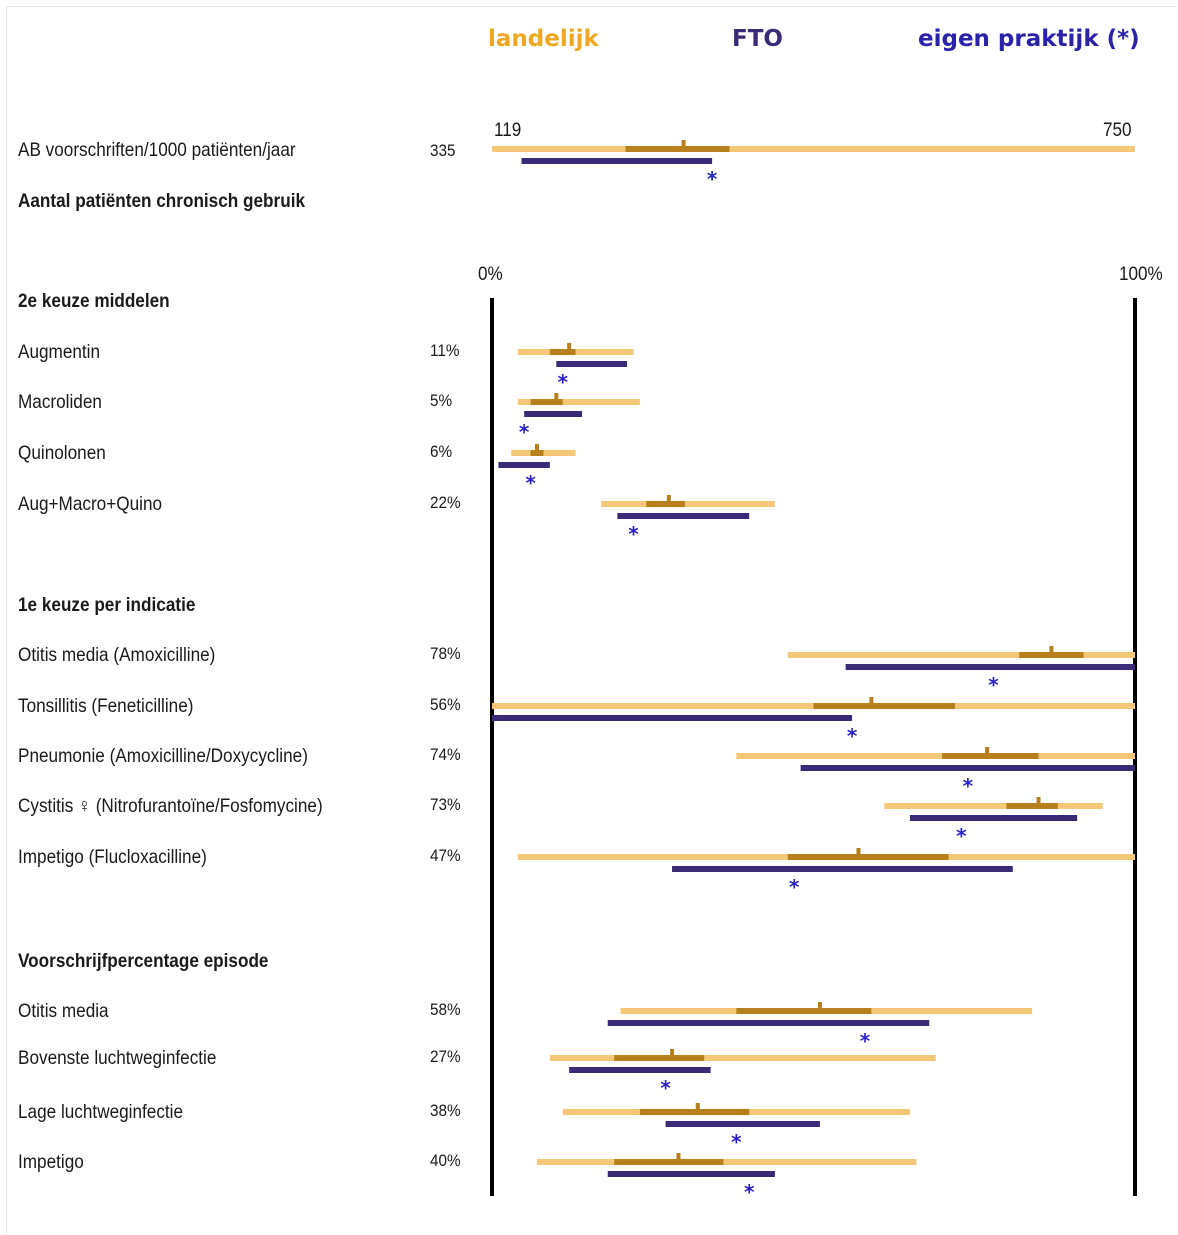  I want to click on row-label-1-3: Aug+Macro+Quino, so click(90, 504).